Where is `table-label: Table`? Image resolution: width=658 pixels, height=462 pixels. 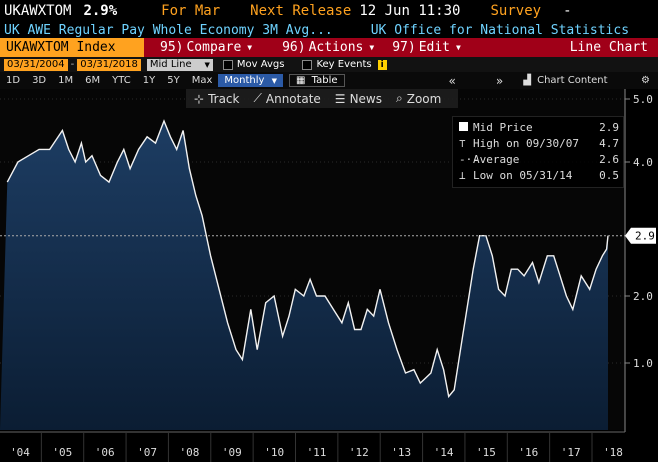
table-label: Table is located at coordinates (324, 80).